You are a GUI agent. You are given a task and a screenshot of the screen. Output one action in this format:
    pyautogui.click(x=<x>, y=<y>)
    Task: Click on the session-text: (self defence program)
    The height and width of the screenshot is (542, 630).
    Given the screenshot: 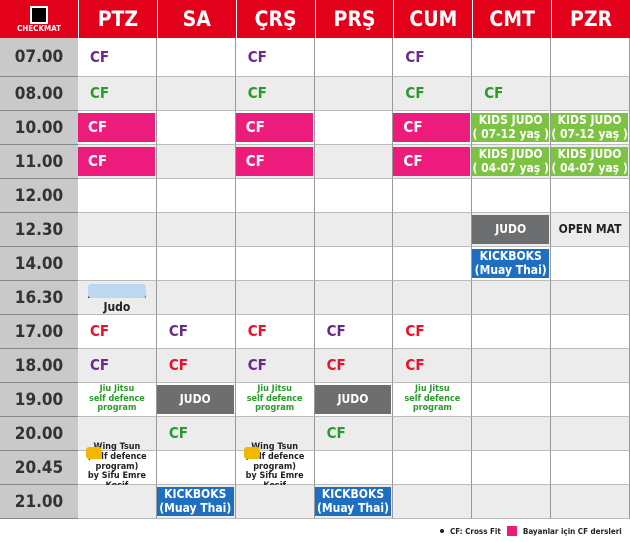 What is the action you would take?
    pyautogui.click(x=274, y=461)
    